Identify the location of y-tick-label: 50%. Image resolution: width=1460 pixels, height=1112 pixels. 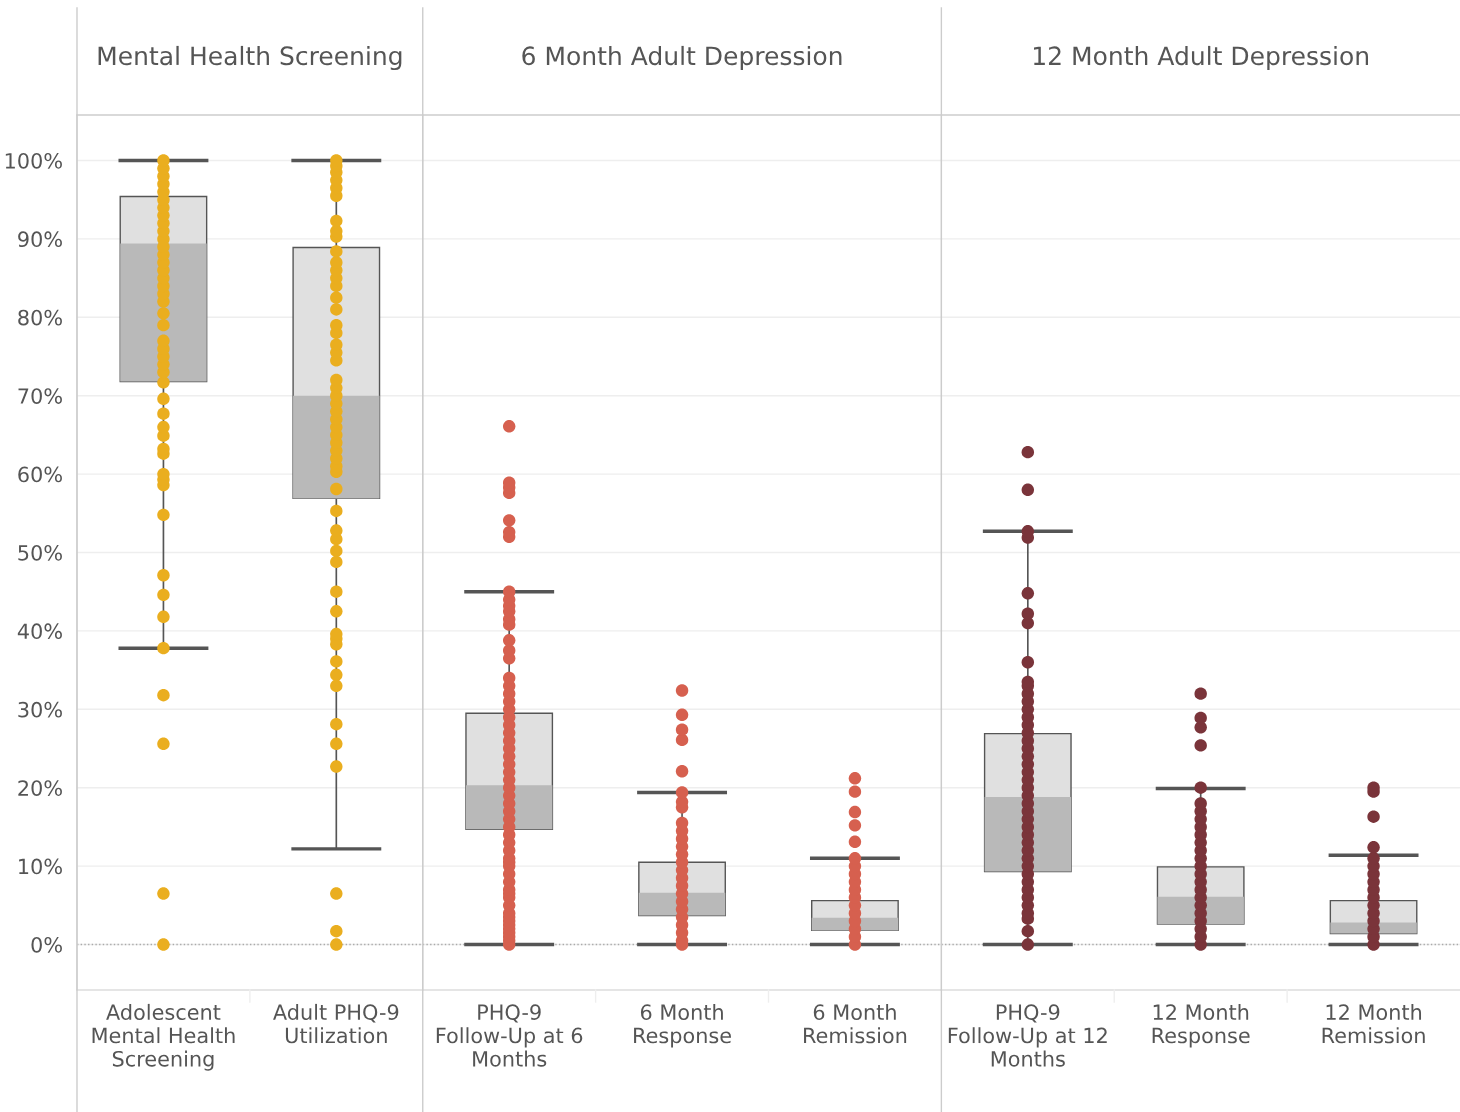
(40, 552).